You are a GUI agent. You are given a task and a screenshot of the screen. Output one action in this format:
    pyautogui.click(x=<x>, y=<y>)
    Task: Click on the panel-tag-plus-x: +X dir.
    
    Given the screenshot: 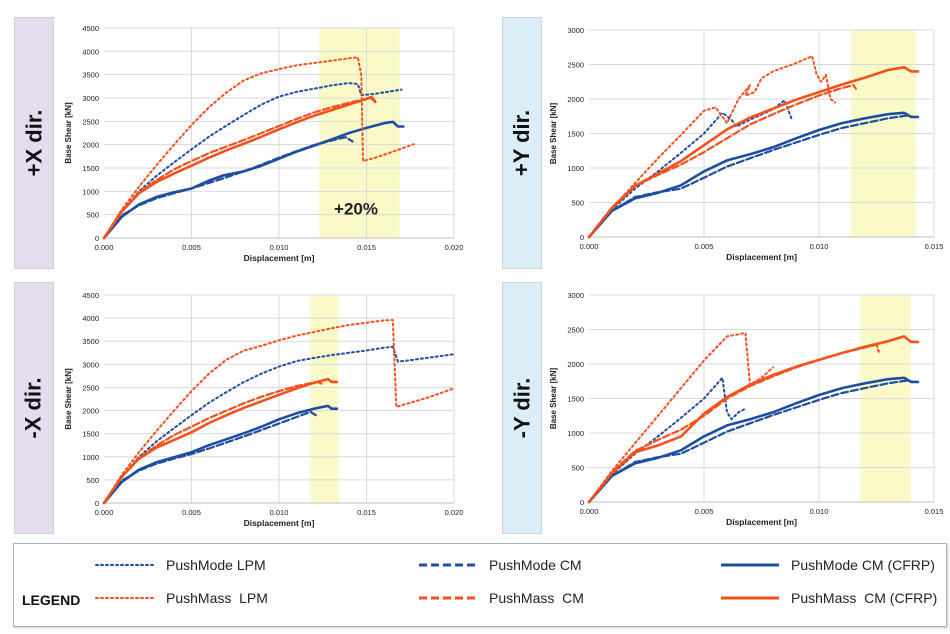 What is the action you would take?
    pyautogui.click(x=34, y=143)
    